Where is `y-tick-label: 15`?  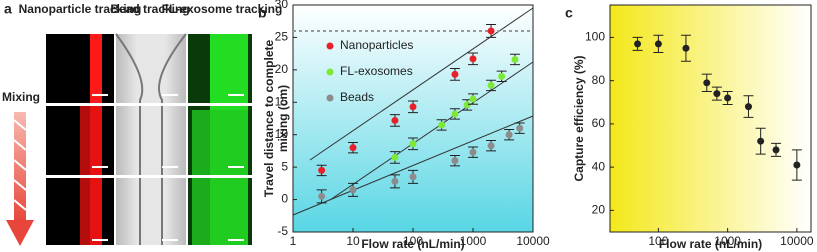 y-tick-label: 15 is located at coordinates (282, 101).